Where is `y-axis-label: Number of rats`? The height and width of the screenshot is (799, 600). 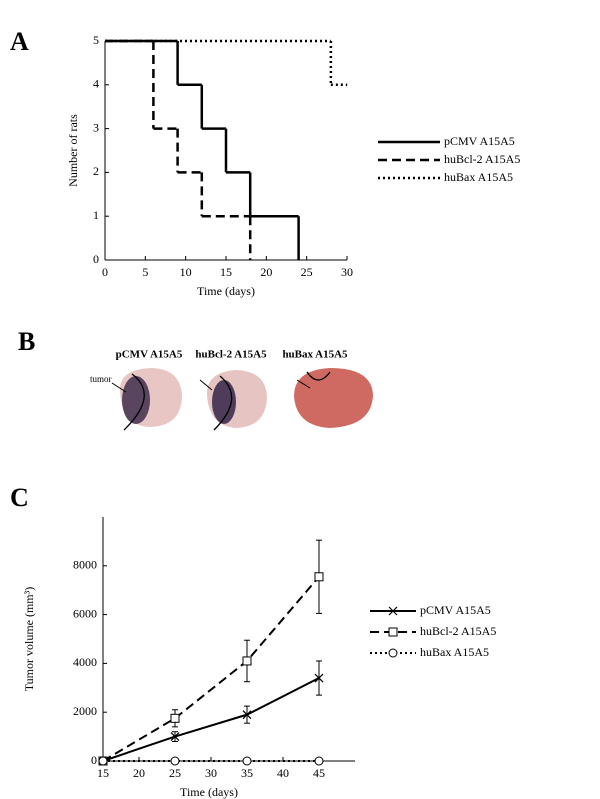
y-axis-label: Number of rats is located at coordinates (73, 150).